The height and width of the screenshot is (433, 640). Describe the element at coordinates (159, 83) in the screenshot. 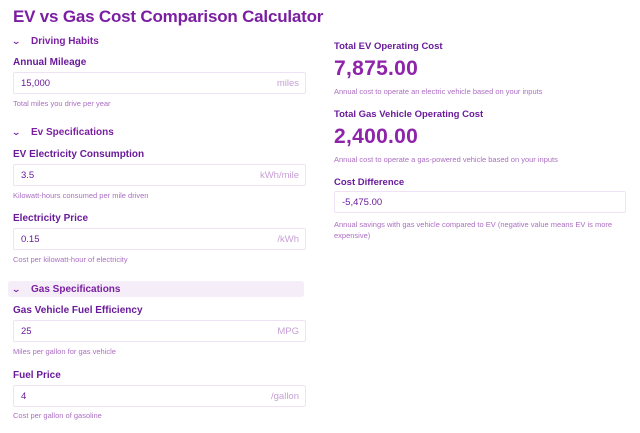

I see `annual-mileage-input: 15,000 miles` at that location.